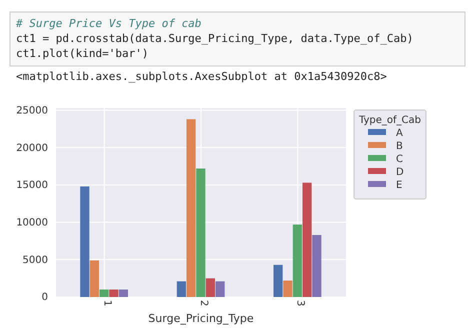 This screenshot has width=474, height=334. Describe the element at coordinates (201, 318) in the screenshot. I see `x-axis-title: Surge_Pricing_Type` at that location.